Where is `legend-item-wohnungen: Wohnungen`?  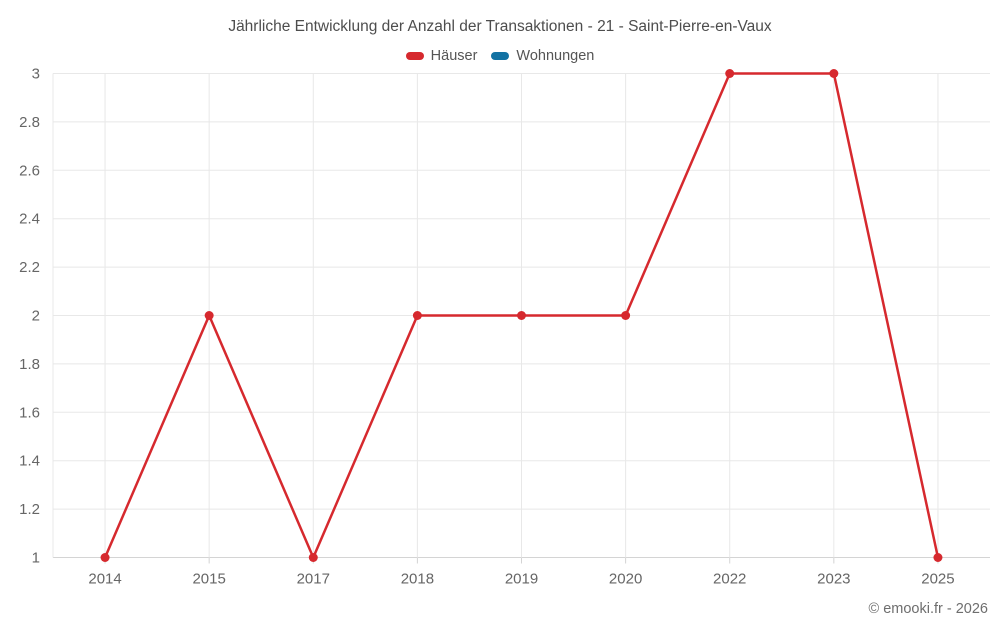 legend-item-wohnungen: Wohnungen is located at coordinates (542, 56).